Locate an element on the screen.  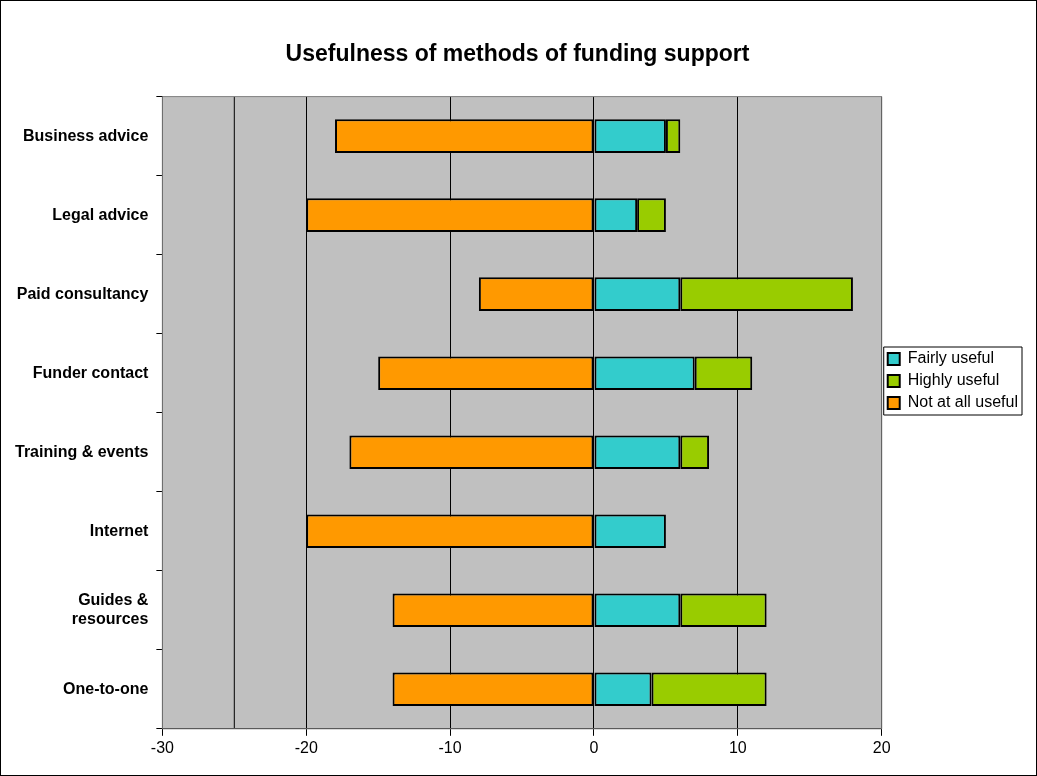
x-tick-label: -10 is located at coordinates (450, 747).